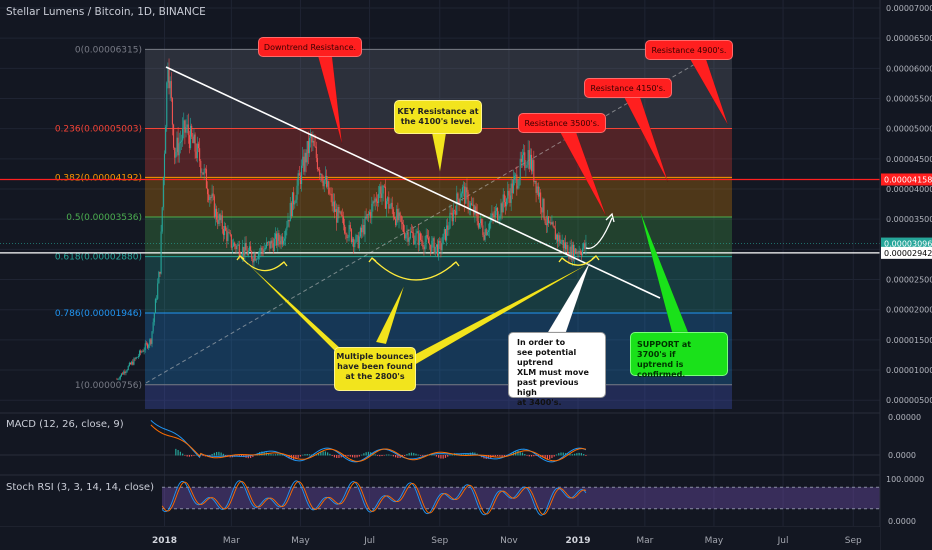 The image size is (932, 550). What do you see at coordinates (104, 218) in the screenshot?
I see `fib-level-label: 0.5(0.00003536)` at bounding box center [104, 218].